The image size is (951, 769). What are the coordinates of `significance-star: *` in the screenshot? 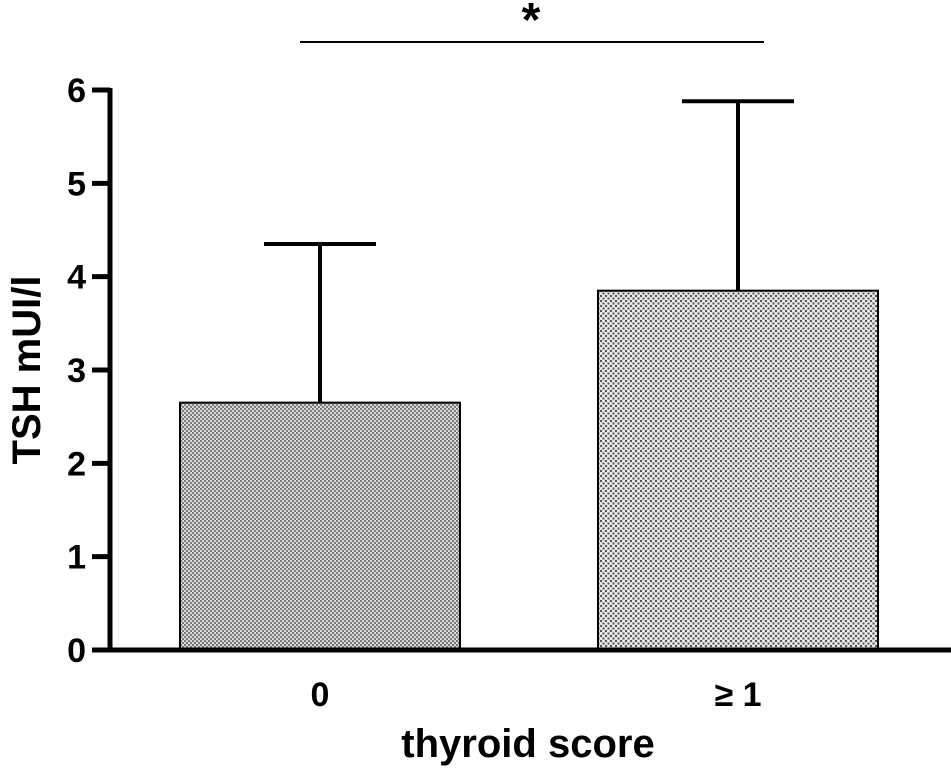 It's located at (531, 23).